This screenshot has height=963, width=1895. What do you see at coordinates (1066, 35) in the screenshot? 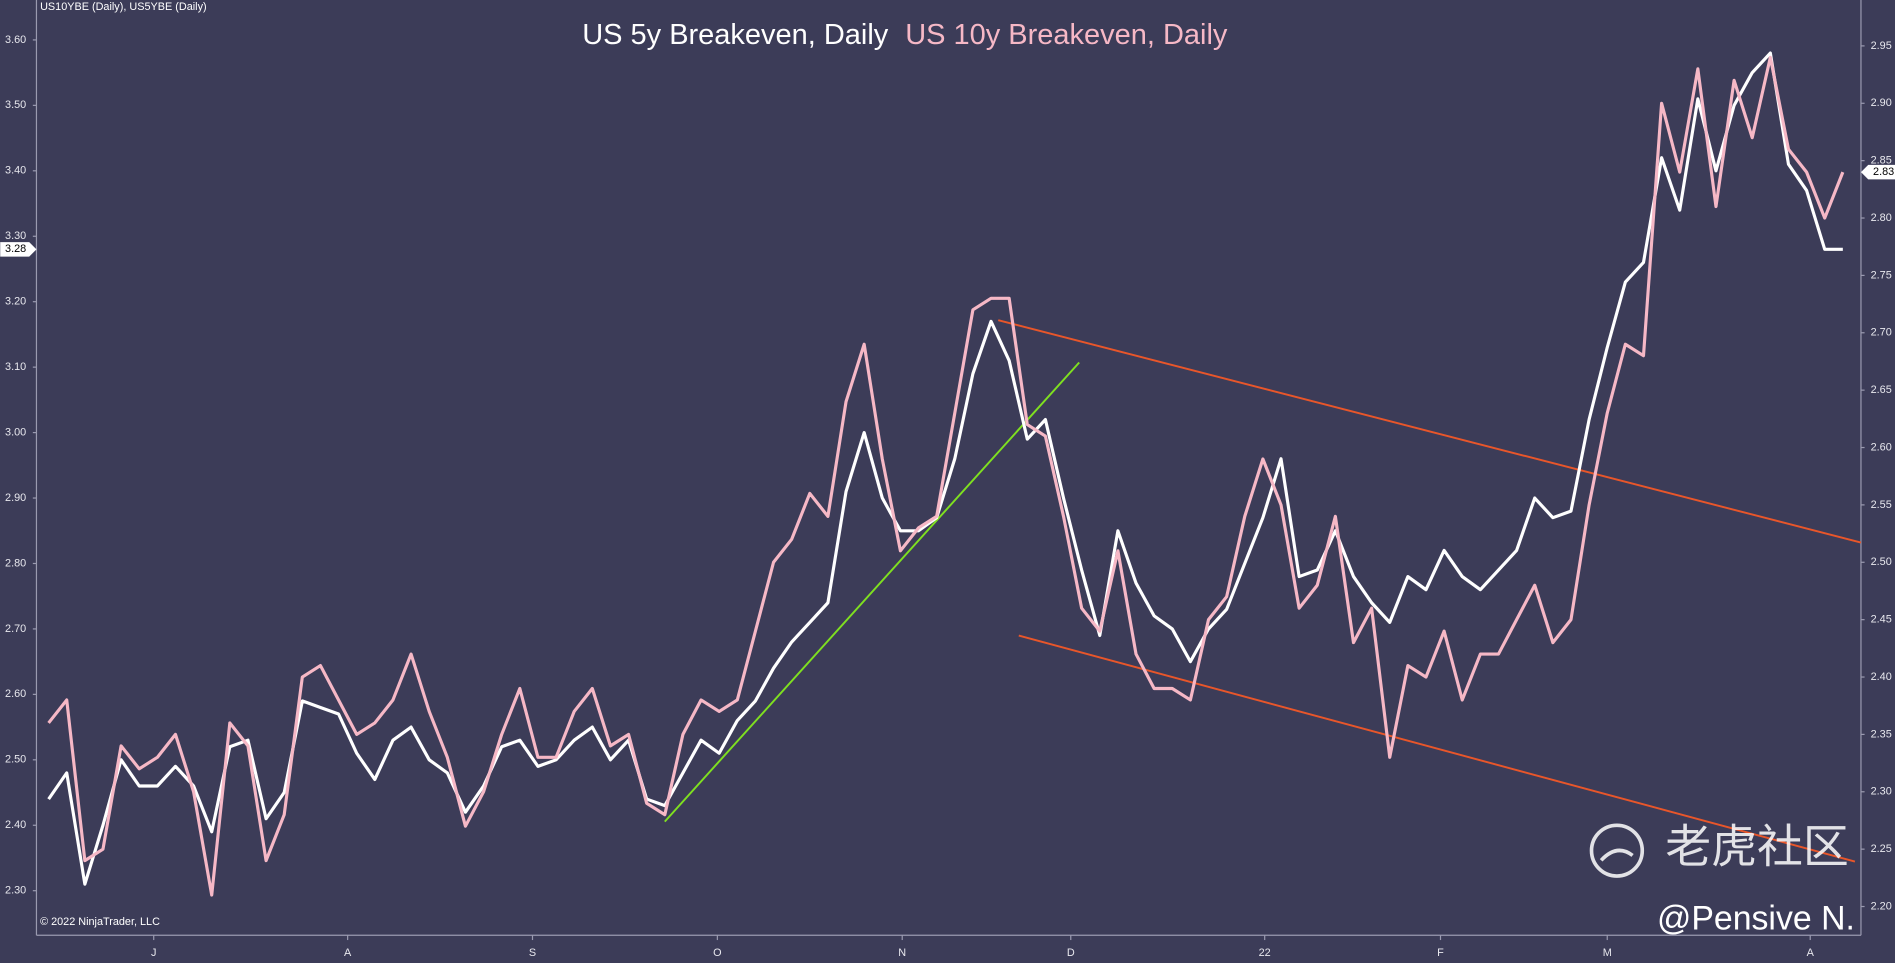
I see `legend-entry: US 10y Breakeven, Daily` at bounding box center [1066, 35].